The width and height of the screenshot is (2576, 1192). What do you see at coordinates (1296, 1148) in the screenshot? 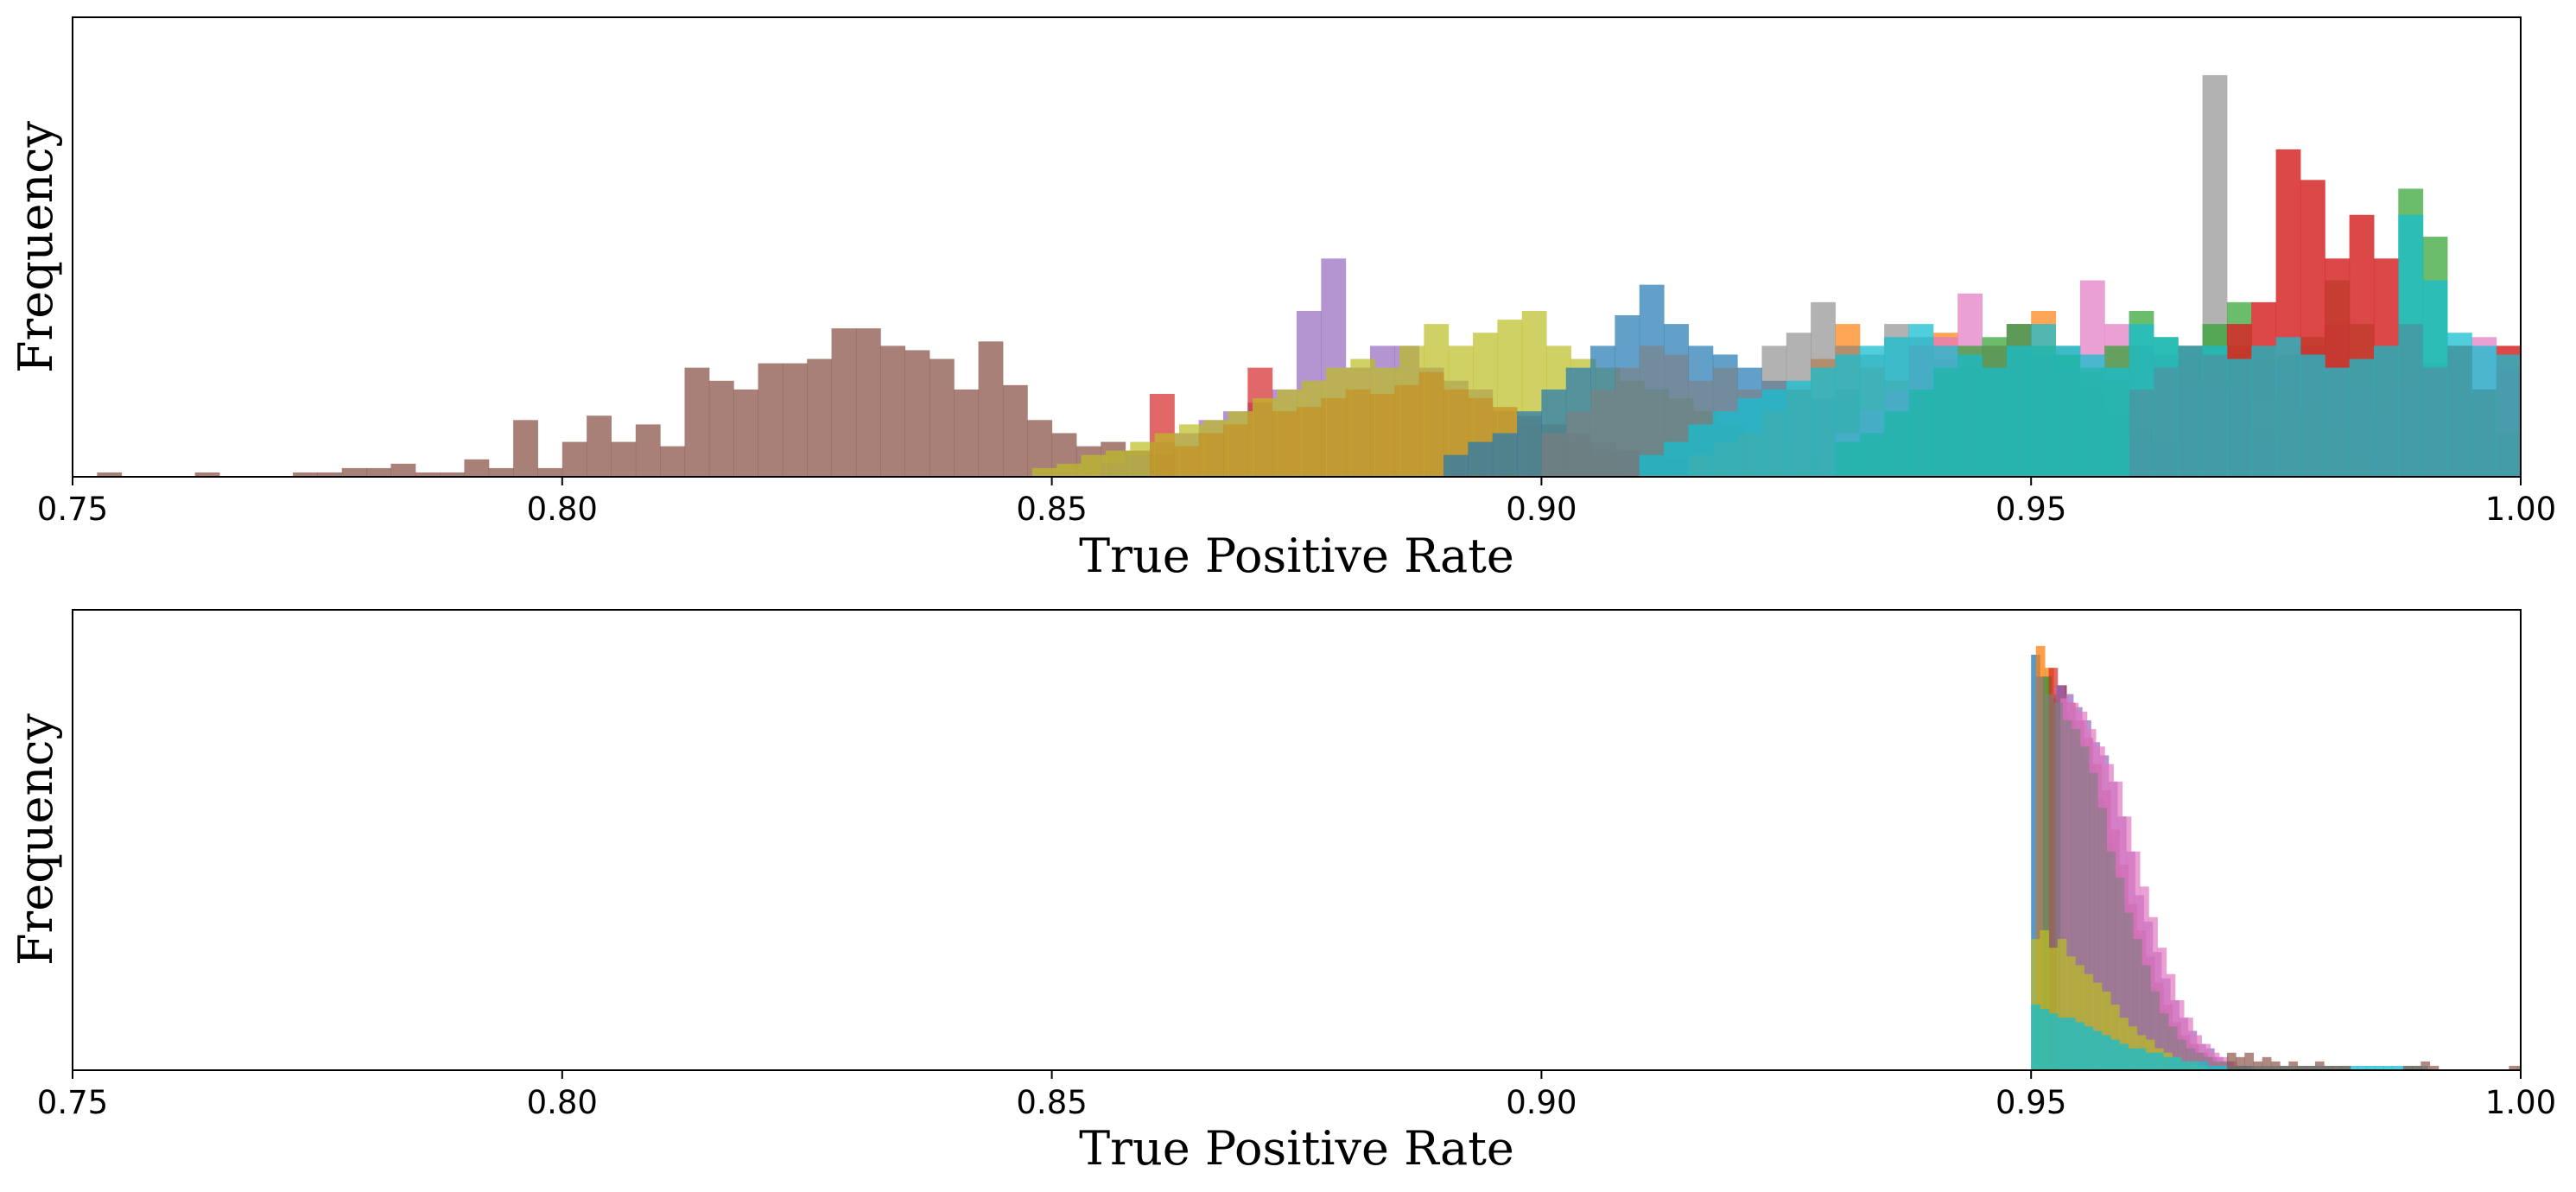
I see `bottom-x-axis-title: True Positive Rate` at bounding box center [1296, 1148].